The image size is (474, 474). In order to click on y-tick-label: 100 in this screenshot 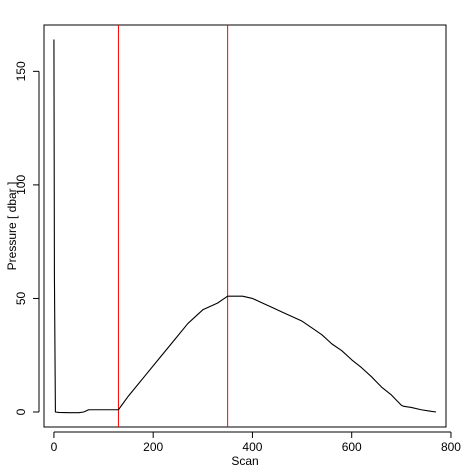, I will do `click(21, 185)`.